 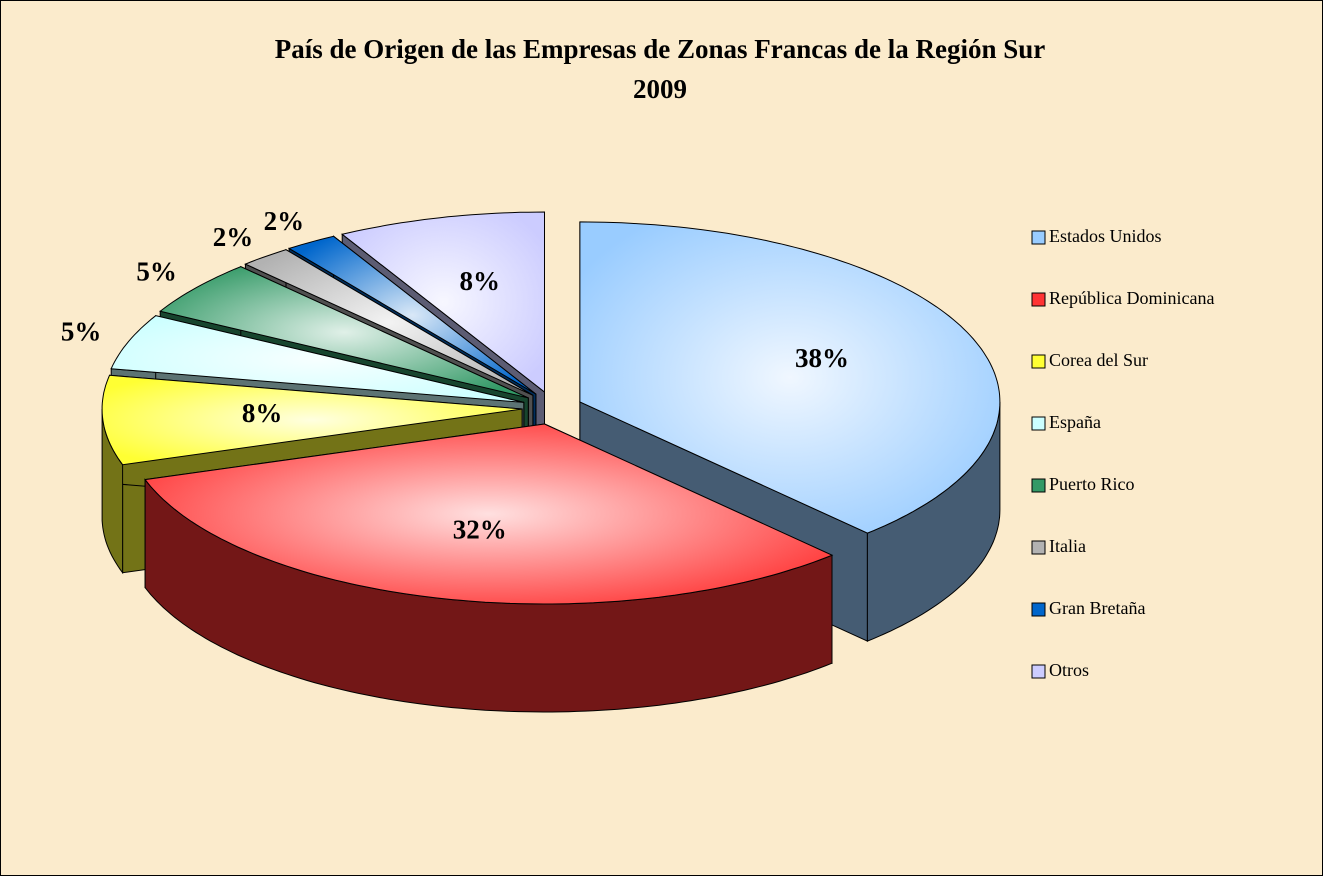 What do you see at coordinates (822, 358) in the screenshot?
I see `data-label: 38%` at bounding box center [822, 358].